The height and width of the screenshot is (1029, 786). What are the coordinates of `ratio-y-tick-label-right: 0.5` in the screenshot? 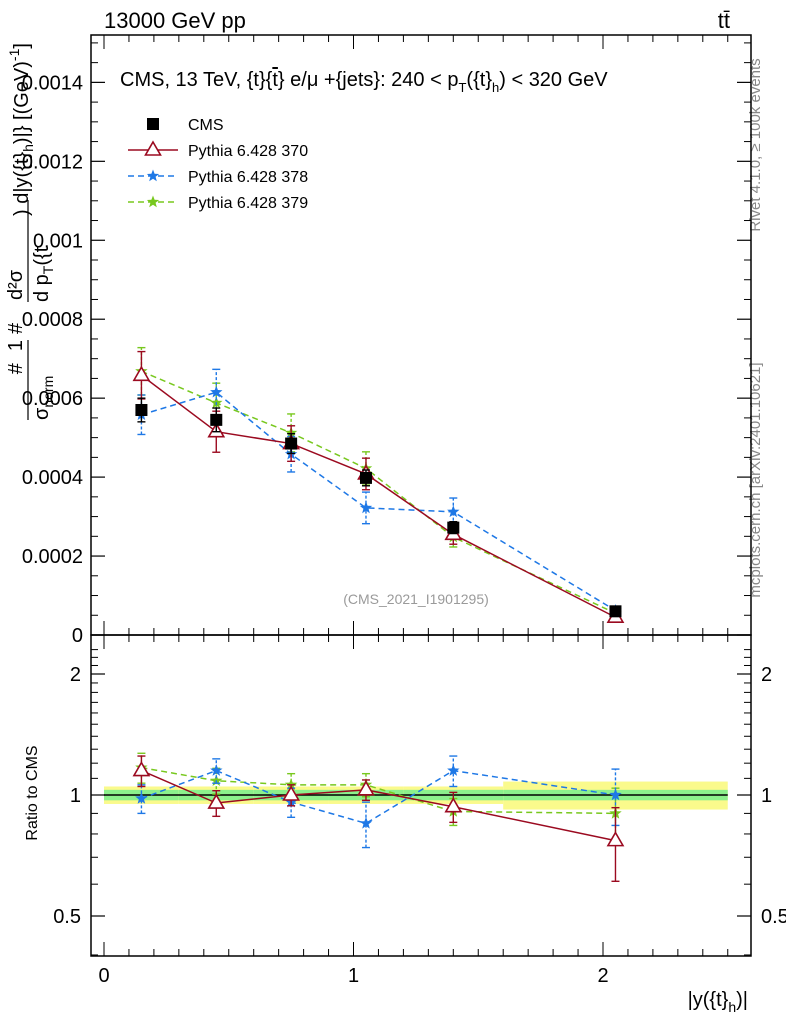 It's located at (773, 917).